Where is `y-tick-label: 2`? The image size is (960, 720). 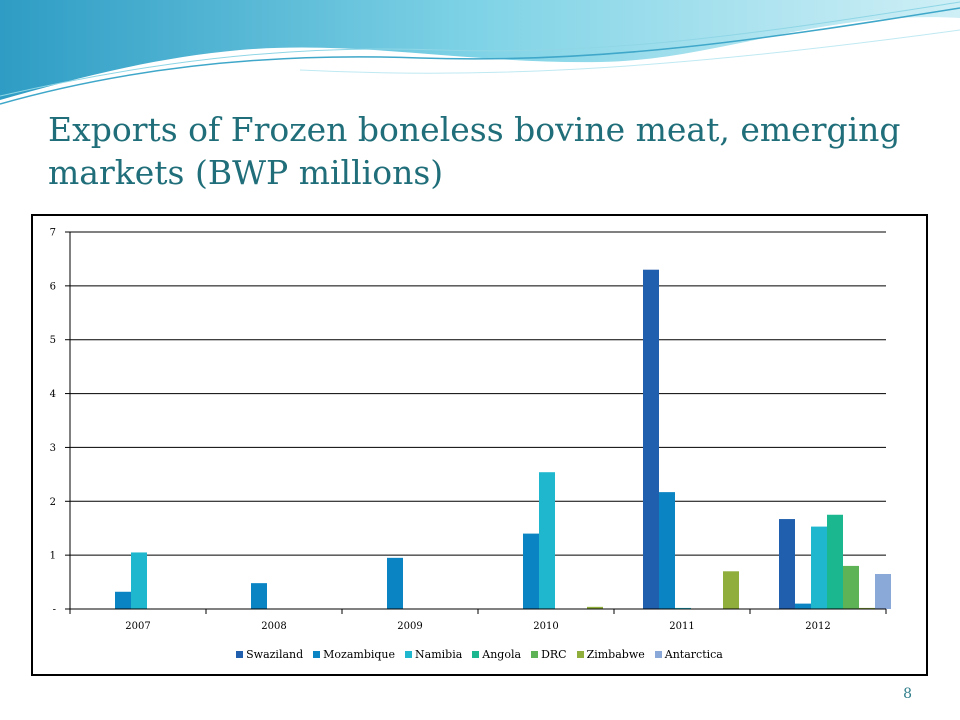
y-tick-label: 2 is located at coordinates (53, 502).